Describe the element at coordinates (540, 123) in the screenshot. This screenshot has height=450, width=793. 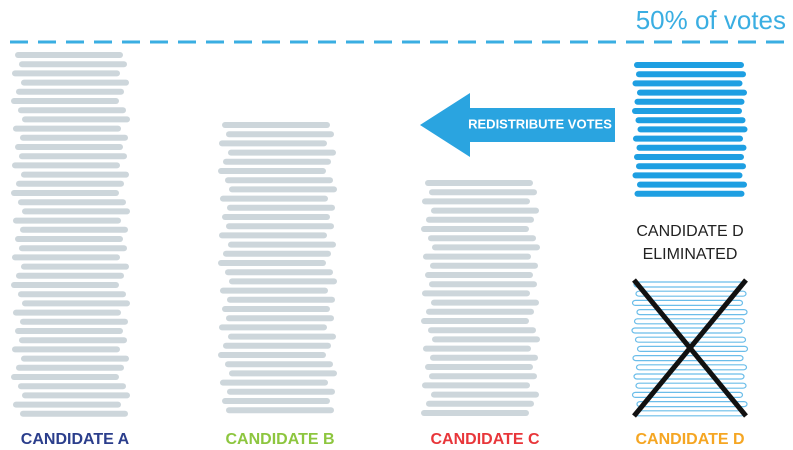
I see `arrow-label: REDISTRIBUTE VOTES` at that location.